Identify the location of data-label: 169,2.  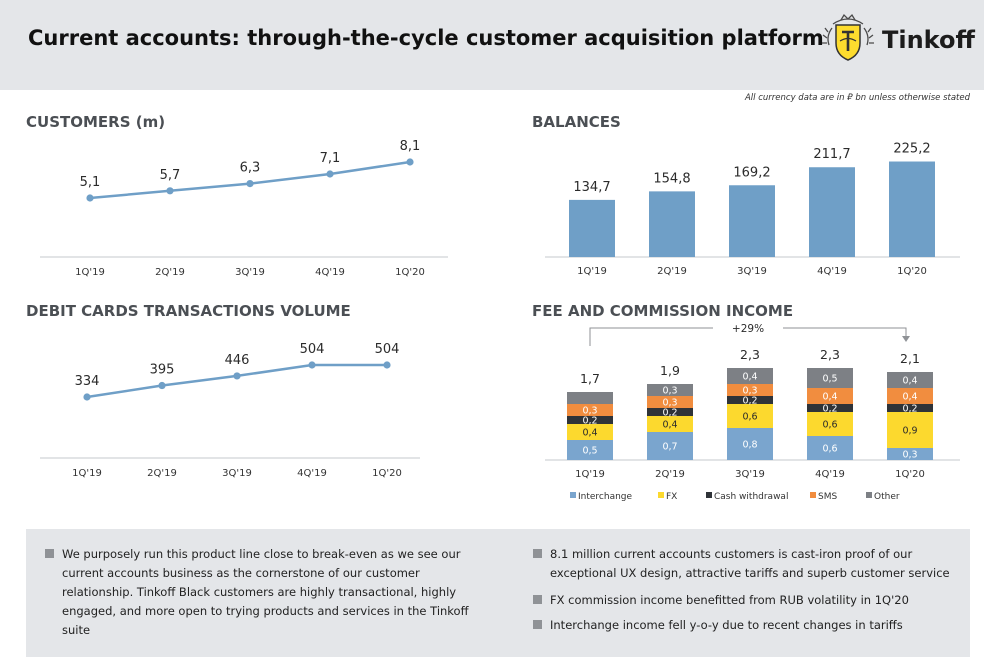
(751, 172).